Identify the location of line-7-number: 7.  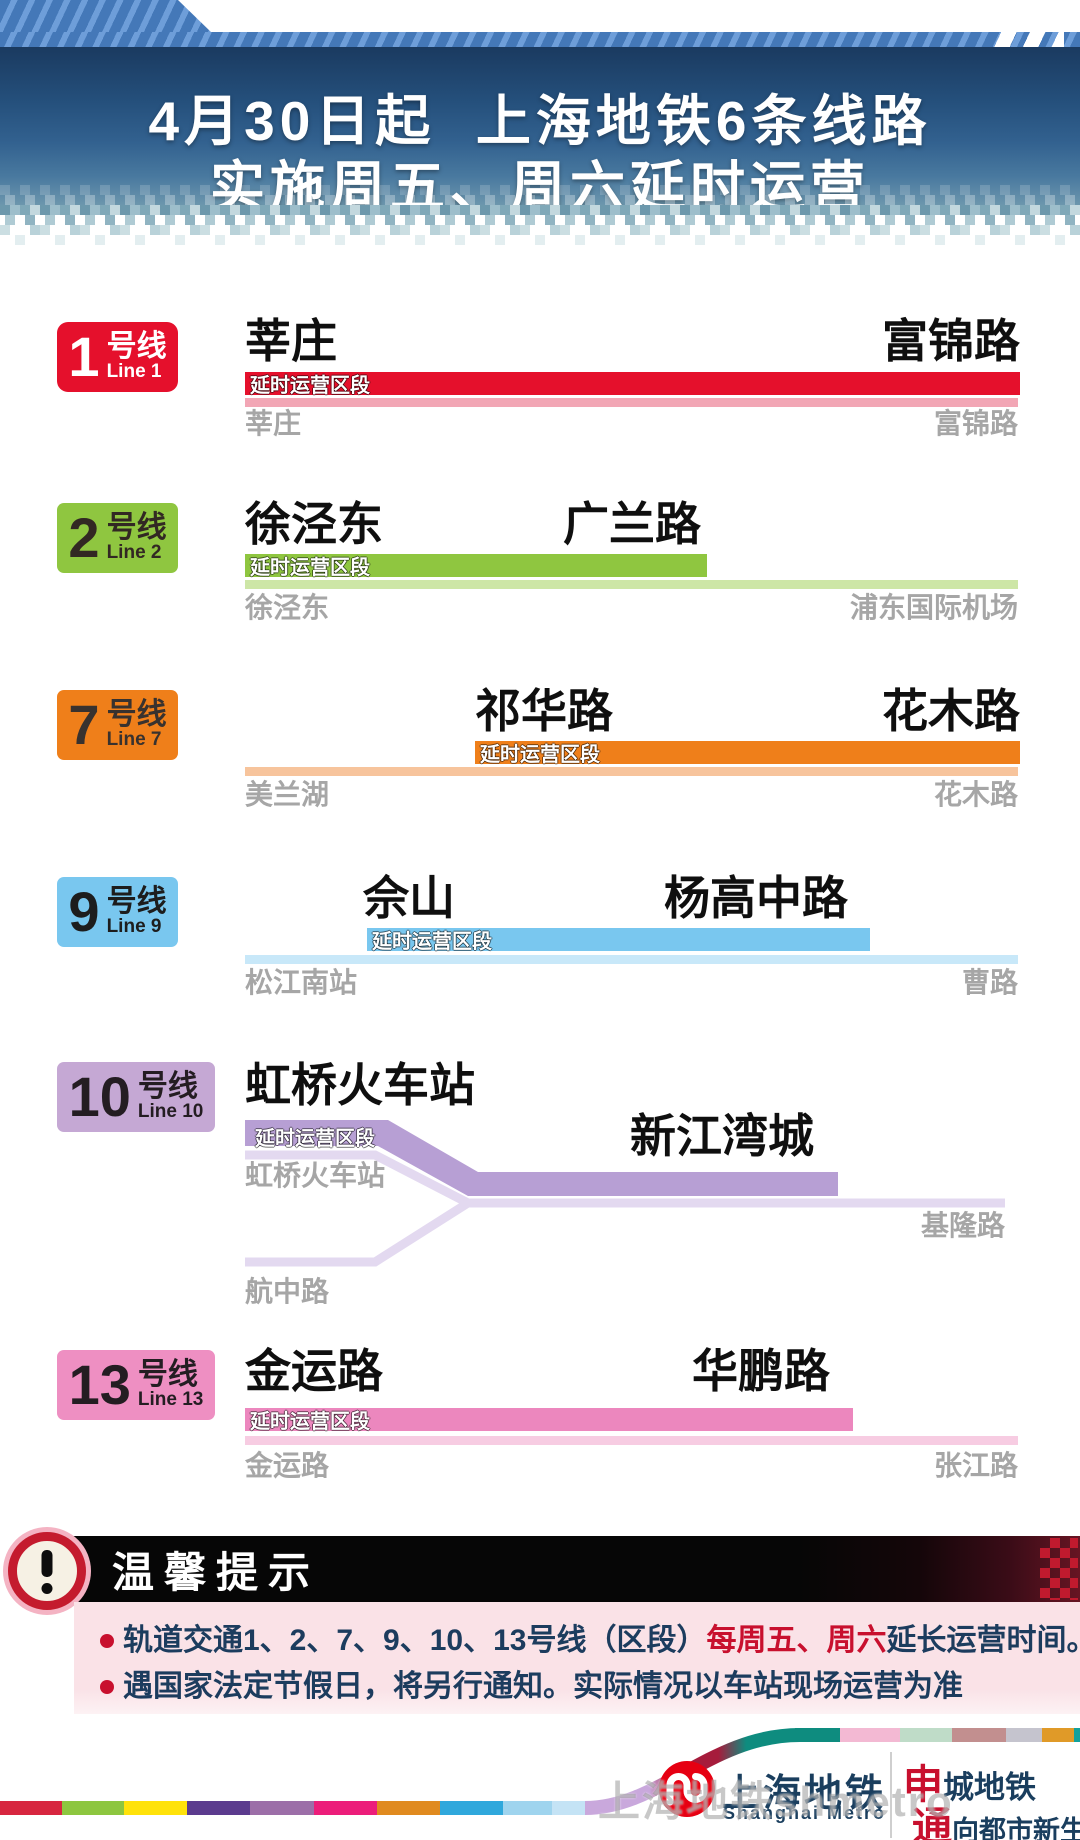
(84, 724).